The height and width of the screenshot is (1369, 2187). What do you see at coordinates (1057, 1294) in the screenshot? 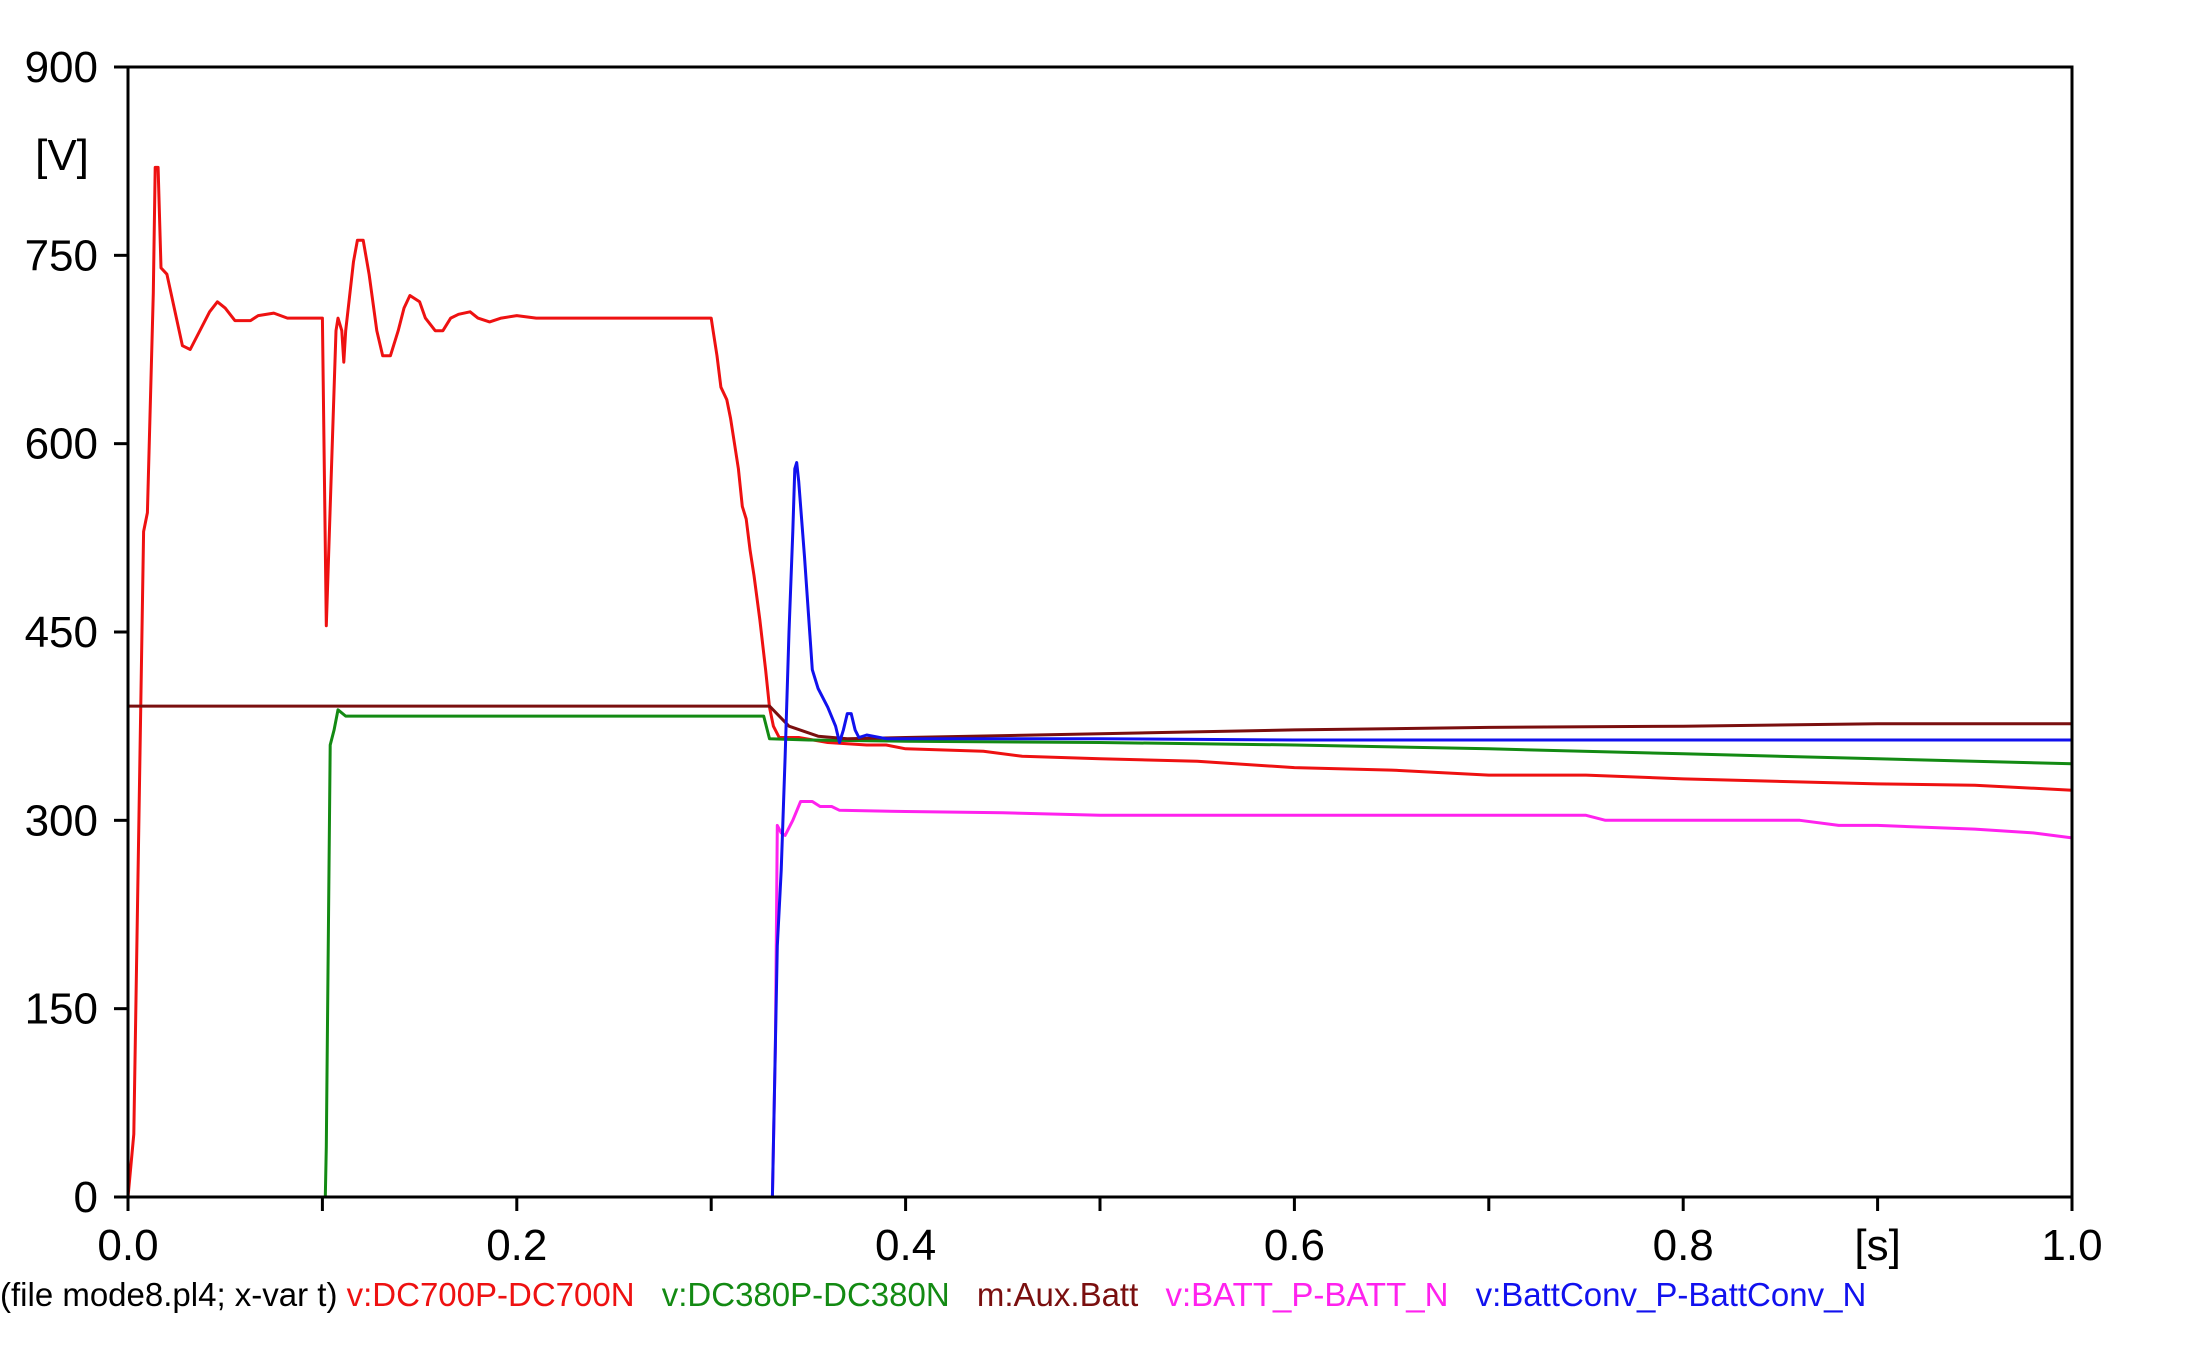
I see `legend-entry-aux-batt: m:Aux.Batt` at bounding box center [1057, 1294].